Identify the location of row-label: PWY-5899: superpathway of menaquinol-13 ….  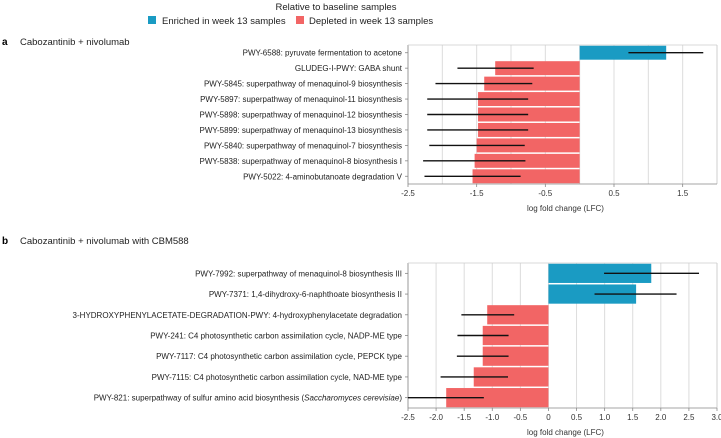
(301, 130).